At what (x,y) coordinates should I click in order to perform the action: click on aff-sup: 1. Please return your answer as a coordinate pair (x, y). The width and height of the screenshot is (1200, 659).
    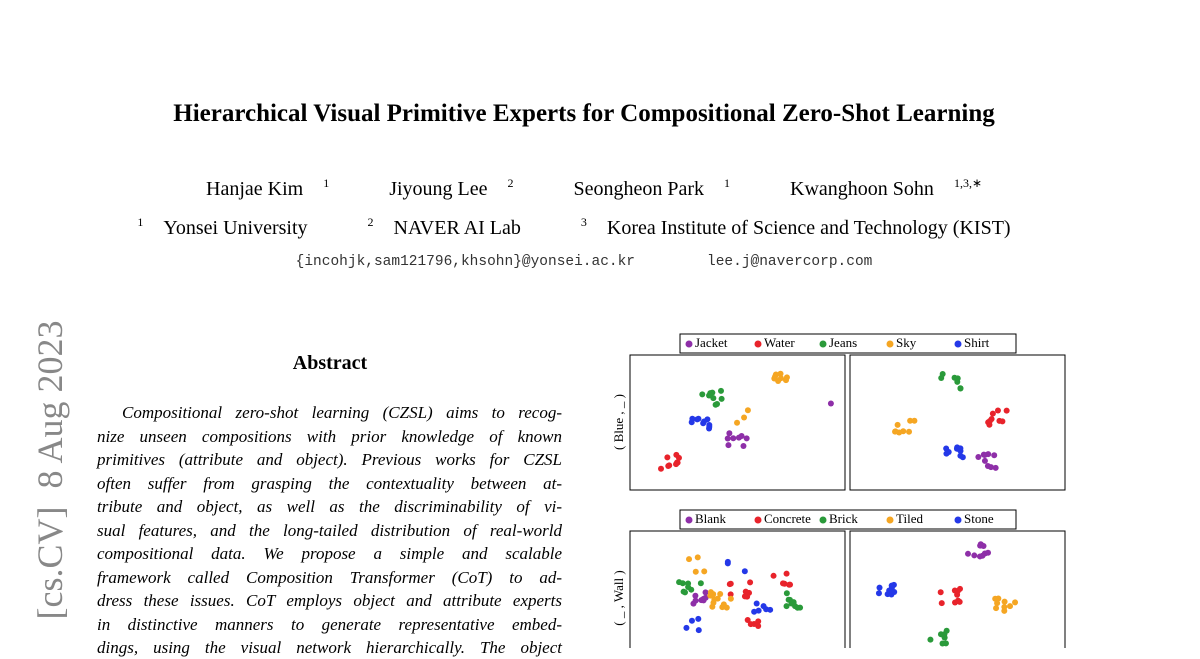
    Looking at the image, I should click on (140, 222).